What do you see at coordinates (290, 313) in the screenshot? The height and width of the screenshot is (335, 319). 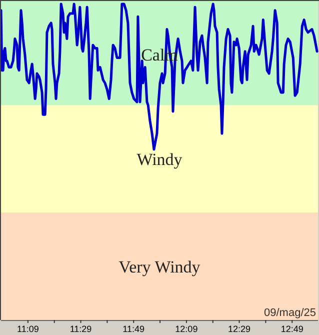 I see `annotation: 09/mag/25` at bounding box center [290, 313].